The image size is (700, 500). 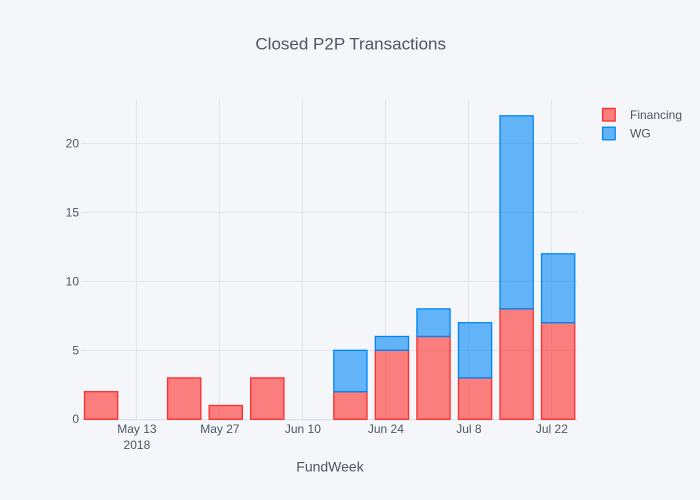 I want to click on svg-text: Financing, so click(x=656, y=115).